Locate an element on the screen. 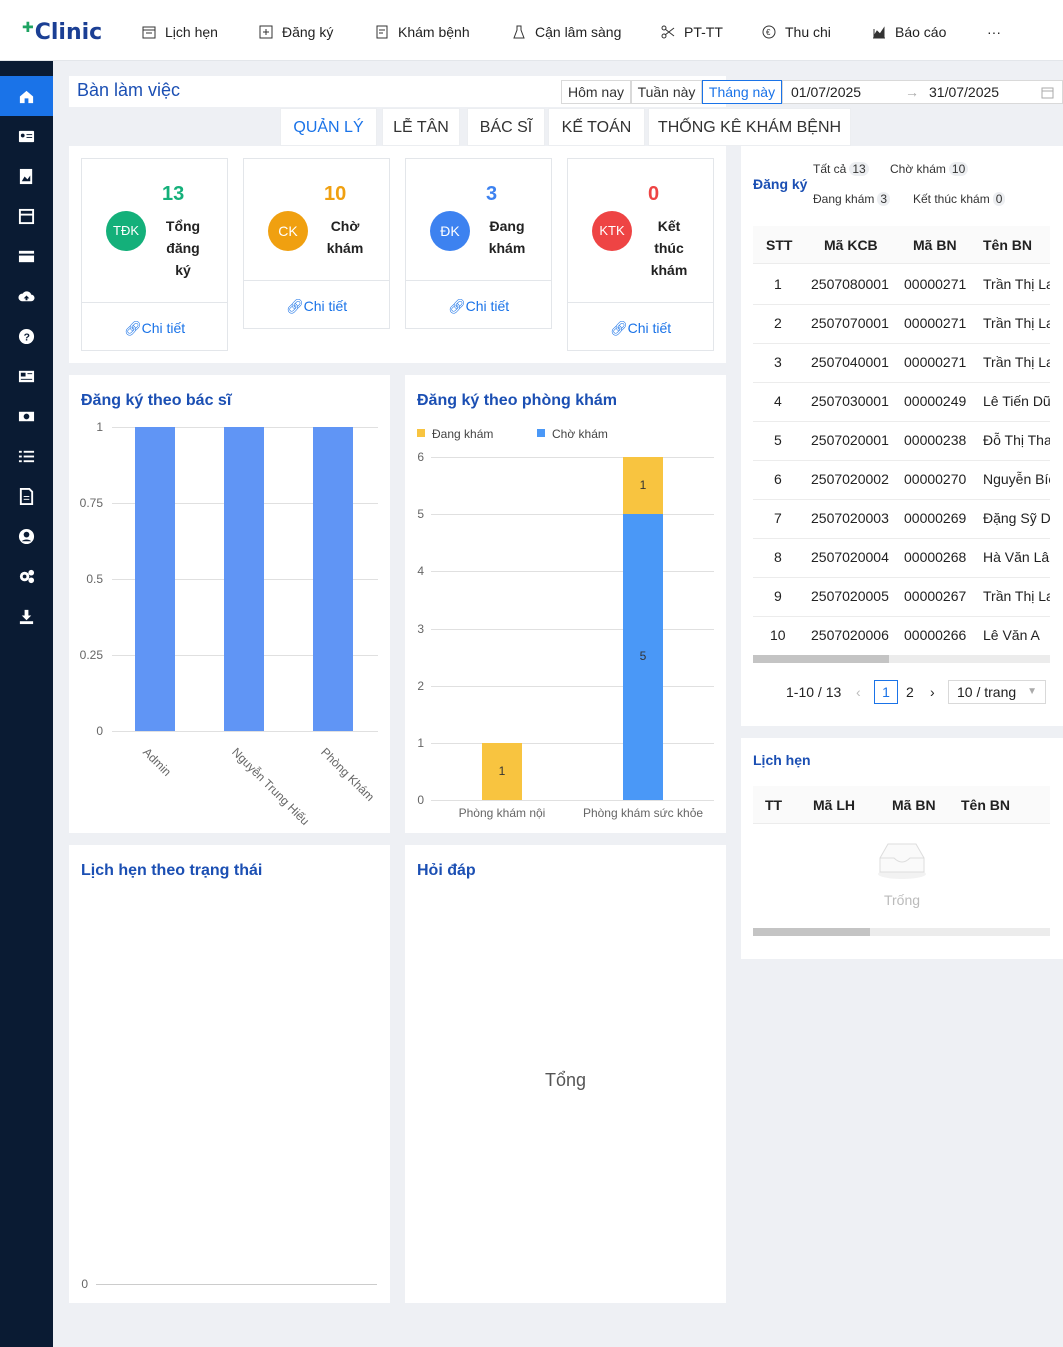 The height and width of the screenshot is (1347, 1063). nav-more: ··· is located at coordinates (994, 32).